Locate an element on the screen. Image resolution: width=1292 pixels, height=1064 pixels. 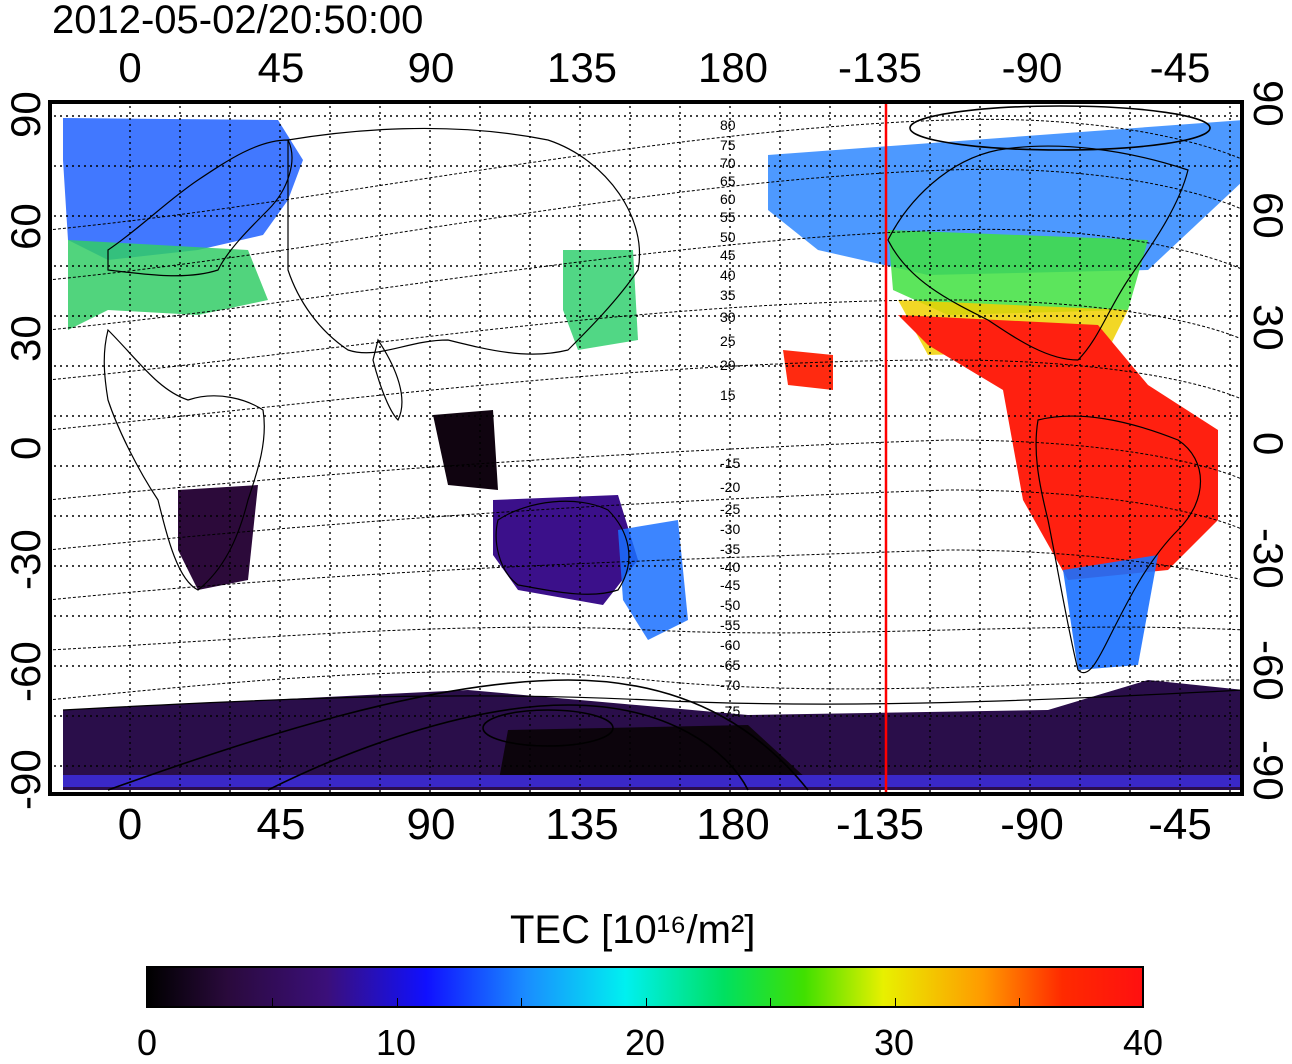
bottom-lon-tick: 135 is located at coordinates (582, 824).